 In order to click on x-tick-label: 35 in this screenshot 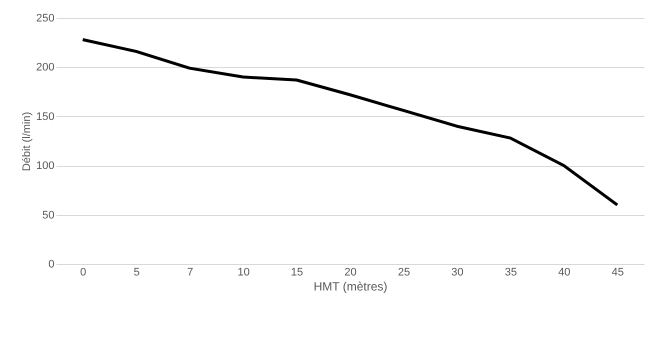, I will do `click(510, 272)`.